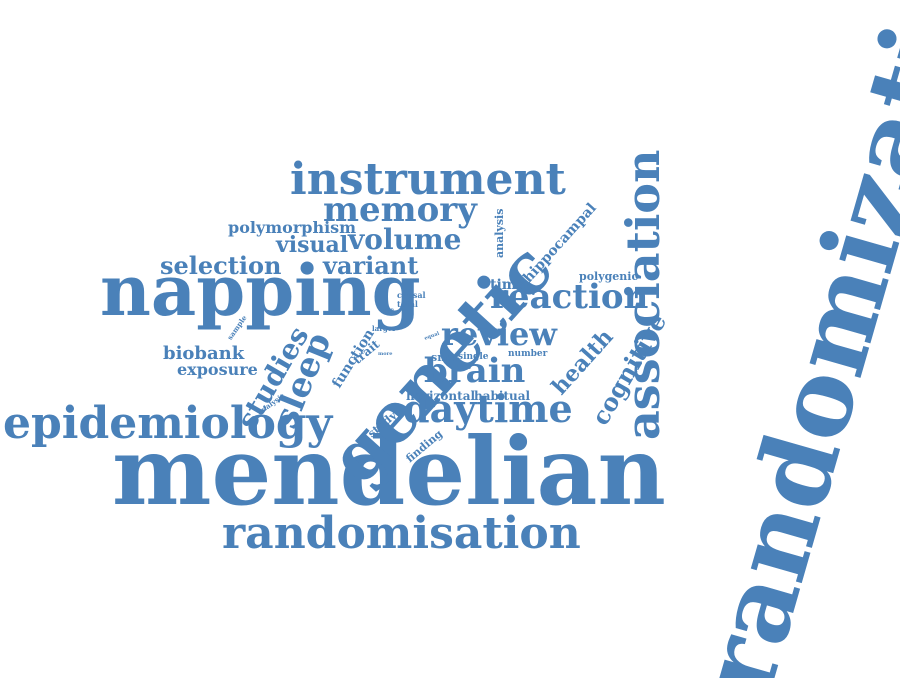 The width and height of the screenshot is (900, 678). Describe the element at coordinates (389, 472) in the screenshot. I see `word-mendelian: mendelian` at that location.